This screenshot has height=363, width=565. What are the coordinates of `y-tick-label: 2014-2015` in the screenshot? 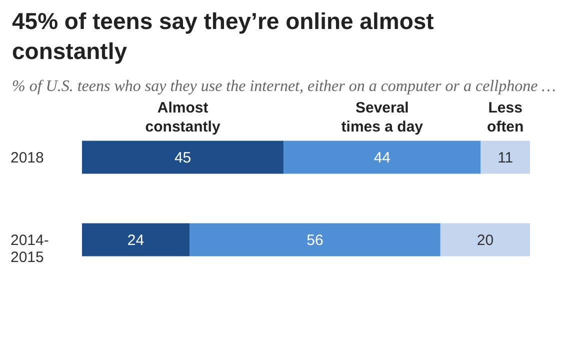 It's located at (29, 249).